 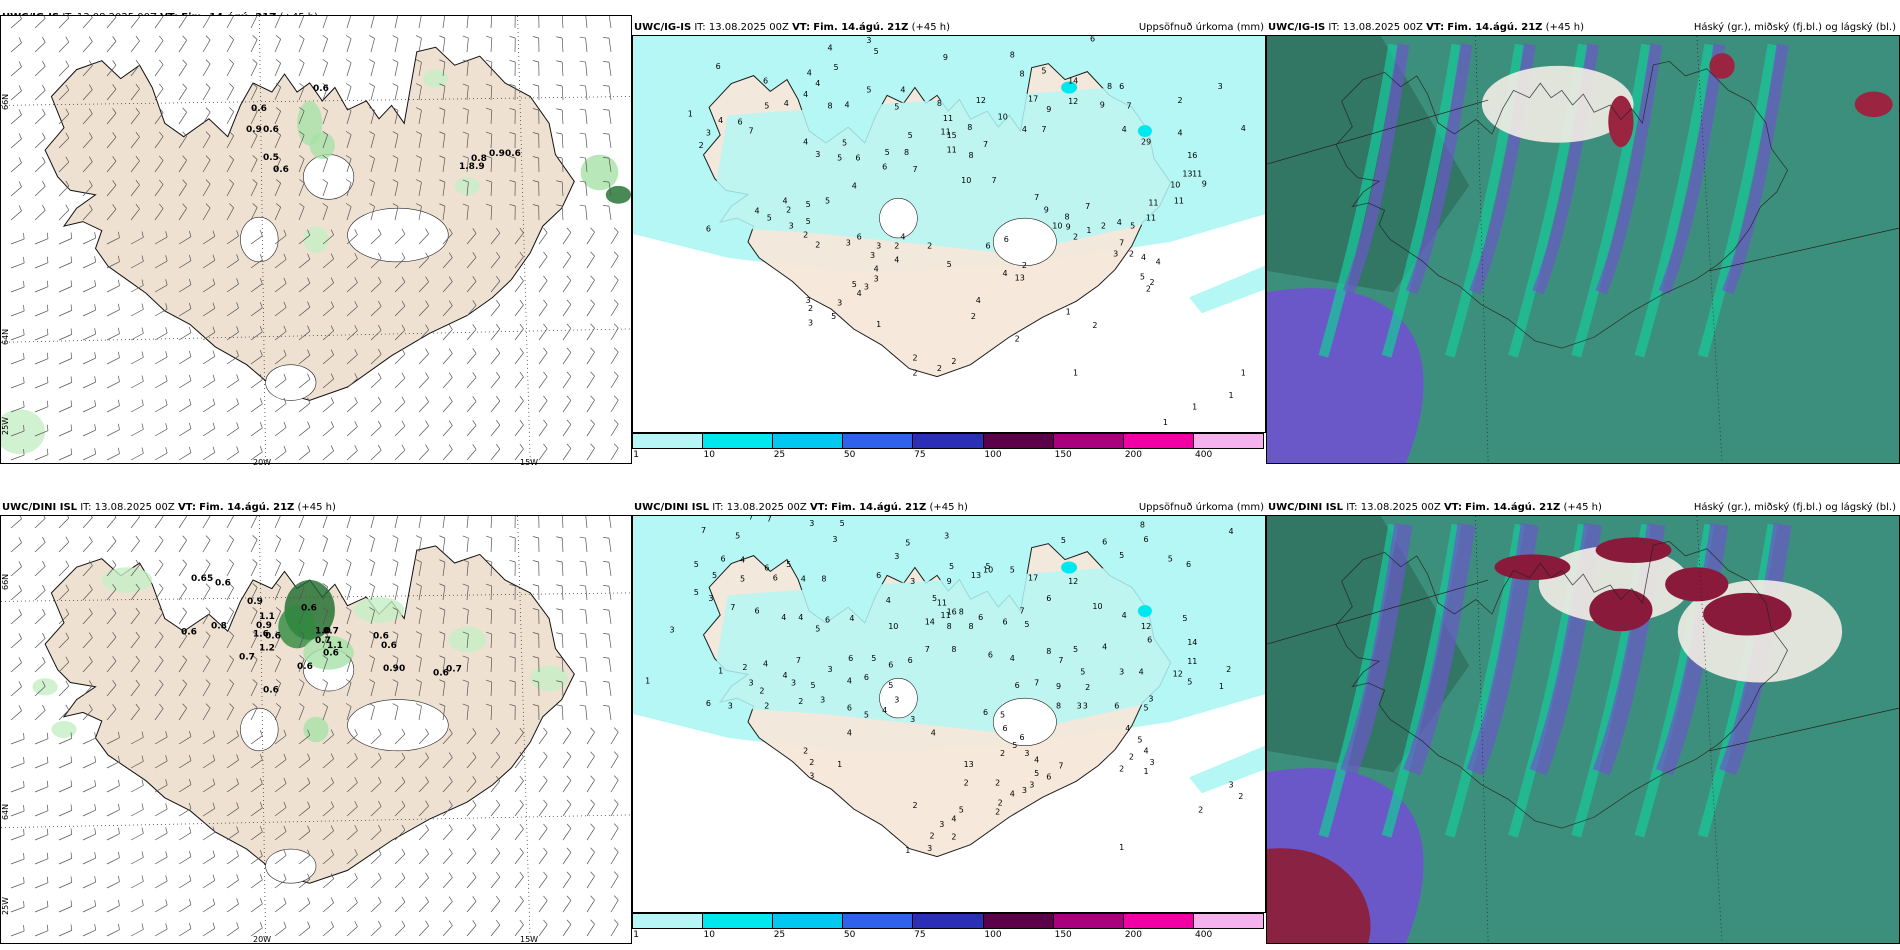 I want to click on valid-time: Fim. 14.ágú. 21Z, so click(x=1513, y=507).